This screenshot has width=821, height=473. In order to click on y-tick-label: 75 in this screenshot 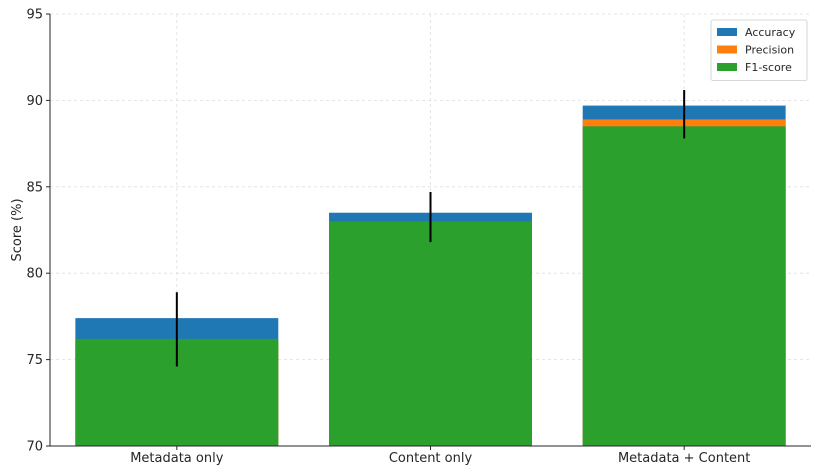, I will do `click(34, 360)`.